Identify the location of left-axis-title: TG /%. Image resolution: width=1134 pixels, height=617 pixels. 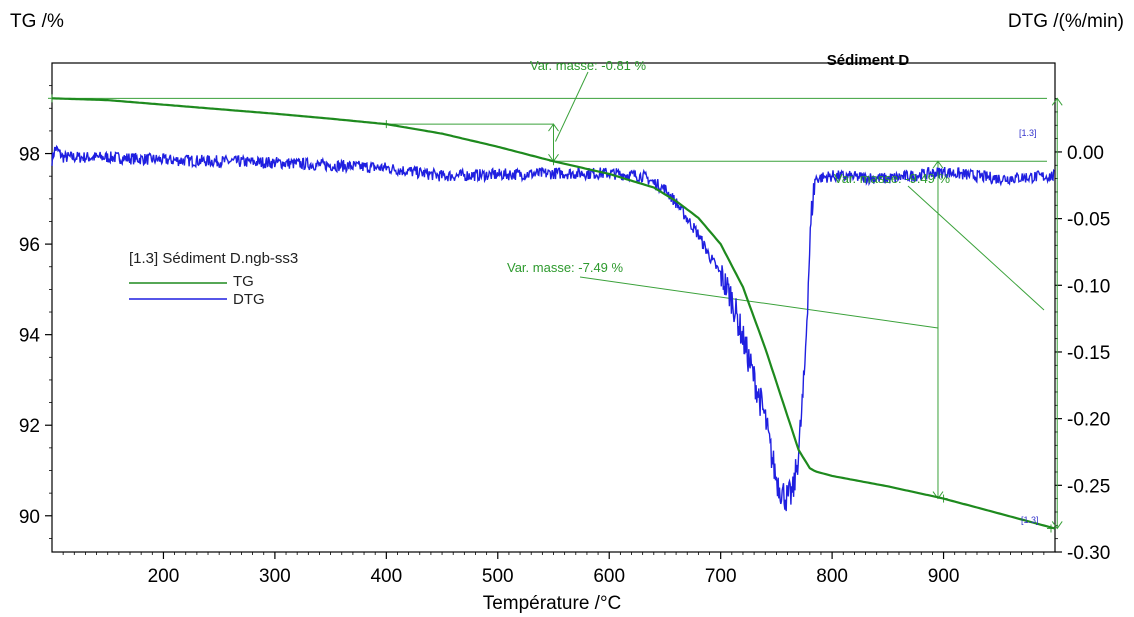
(37, 21).